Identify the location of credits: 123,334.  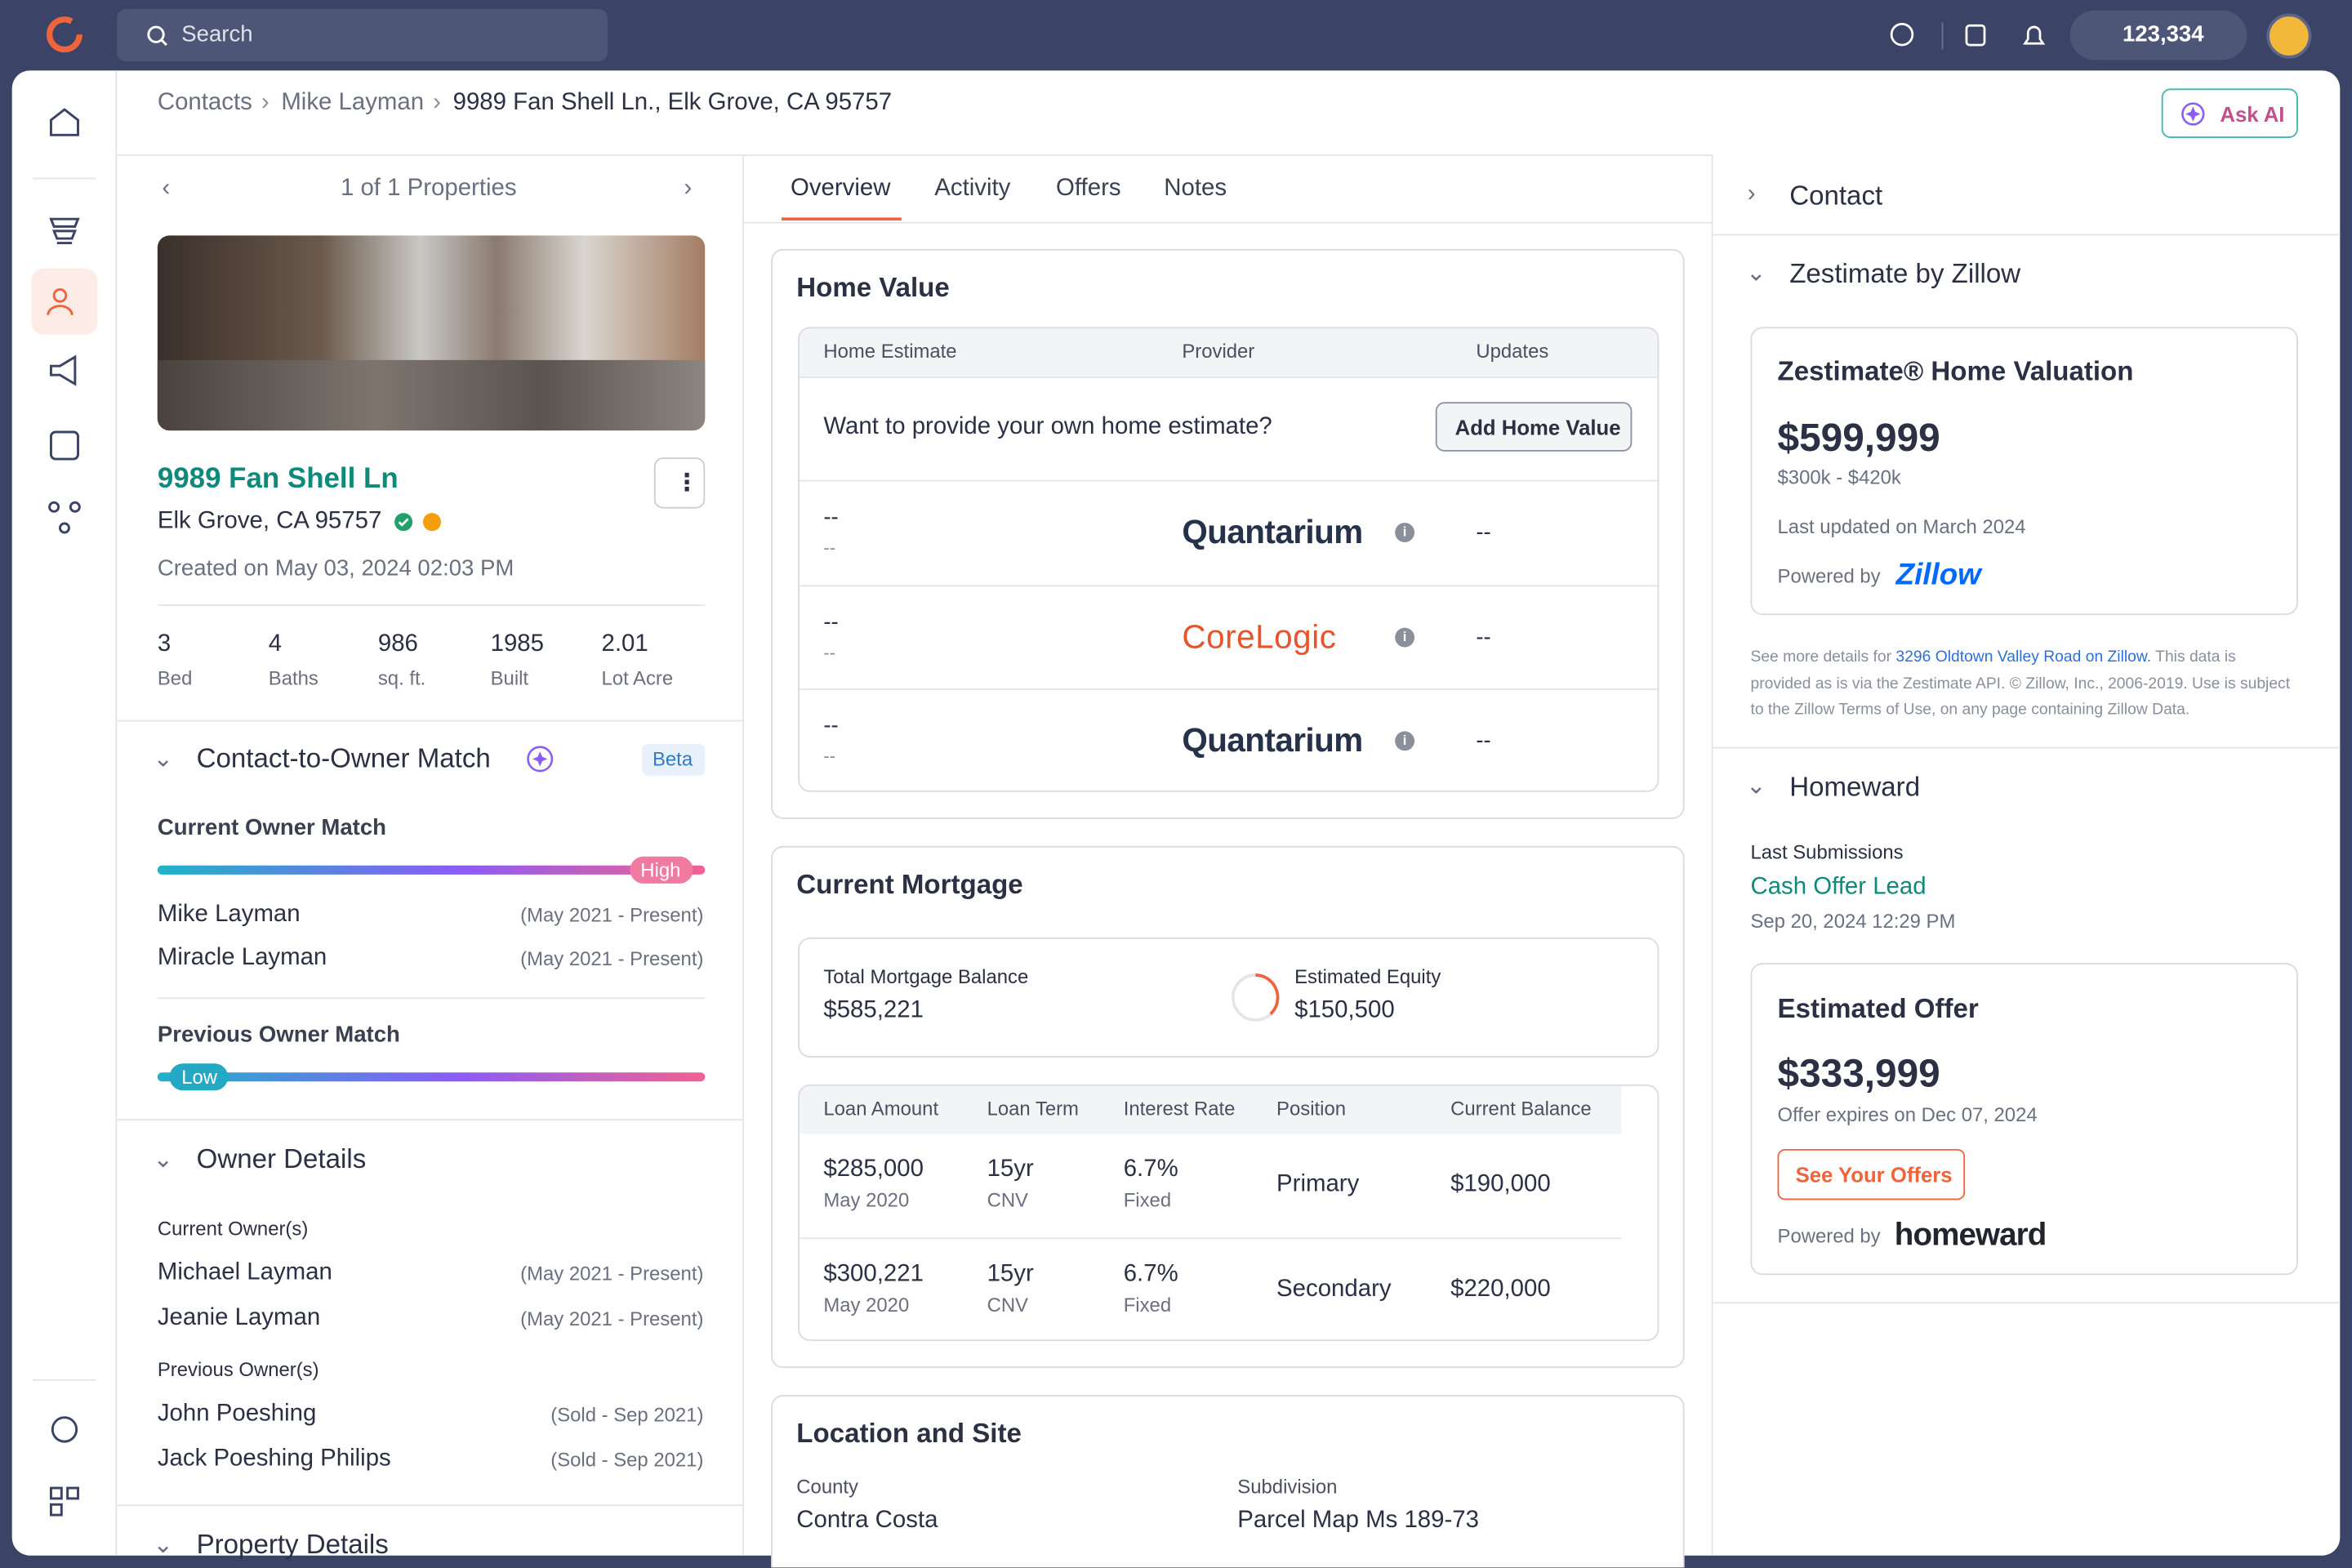
(2163, 34).